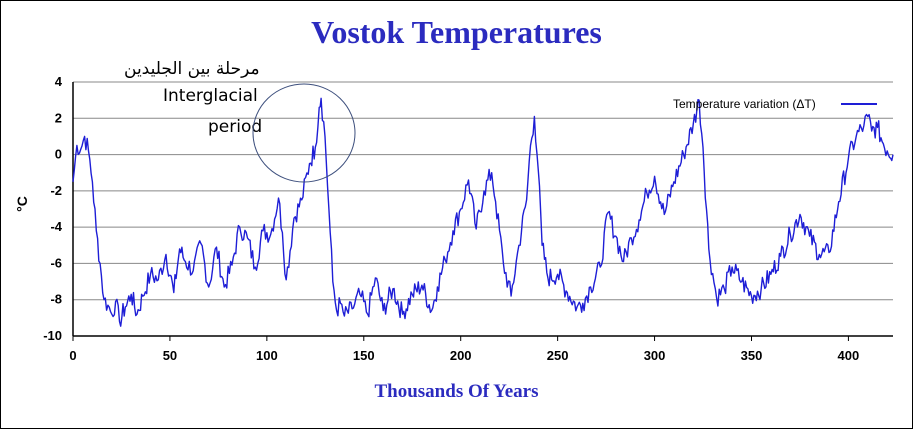  Describe the element at coordinates (56, 262) in the screenshot. I see `y-tick-label: -6` at that location.